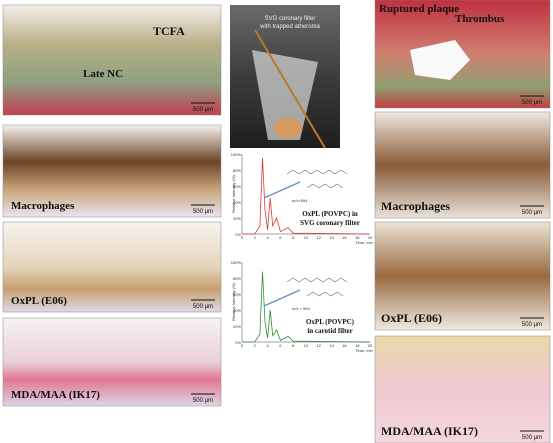 This screenshot has width=553, height=443. Describe the element at coordinates (330, 223) in the screenshot. I see `chromatogram-caption: SVG coronary filter` at that location.